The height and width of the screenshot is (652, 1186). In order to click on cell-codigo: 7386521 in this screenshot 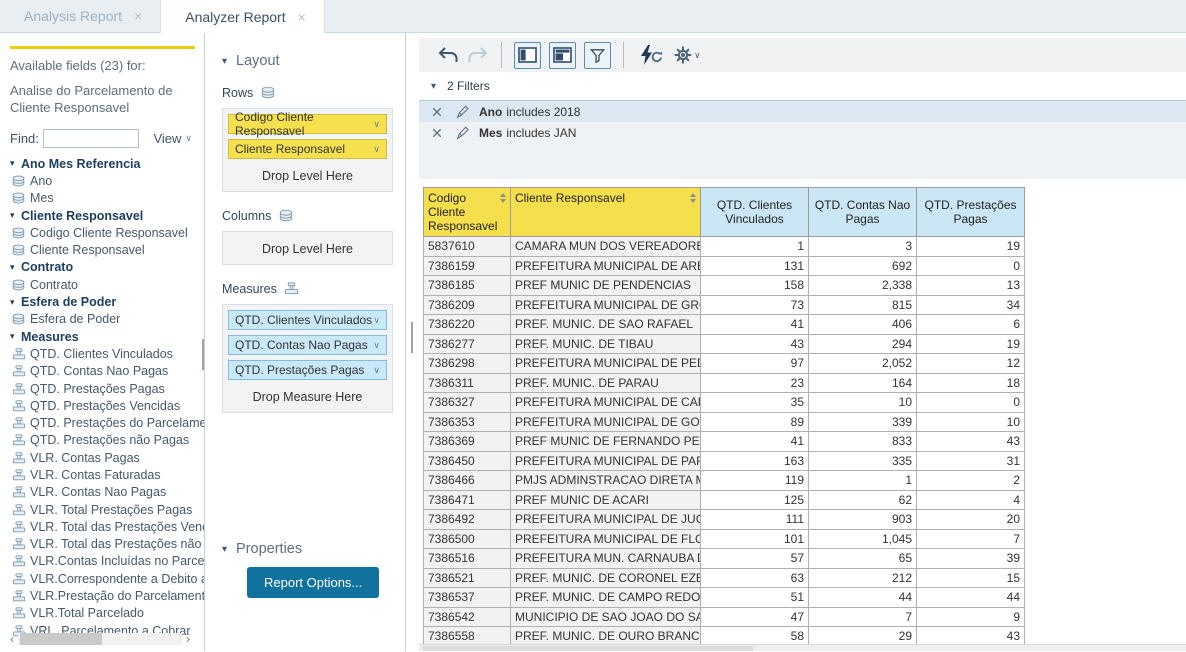, I will do `click(467, 577)`.